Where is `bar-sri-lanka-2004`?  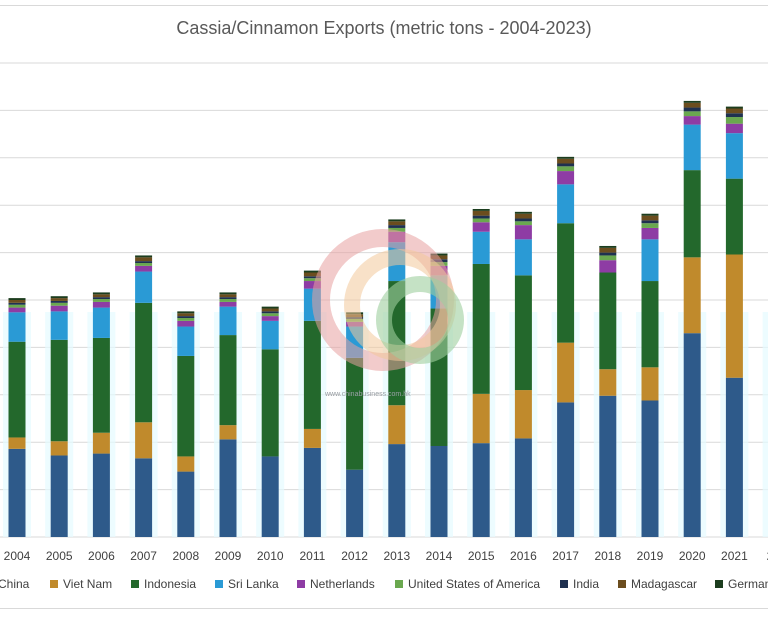 bar-sri-lanka-2004 is located at coordinates (17, 327).